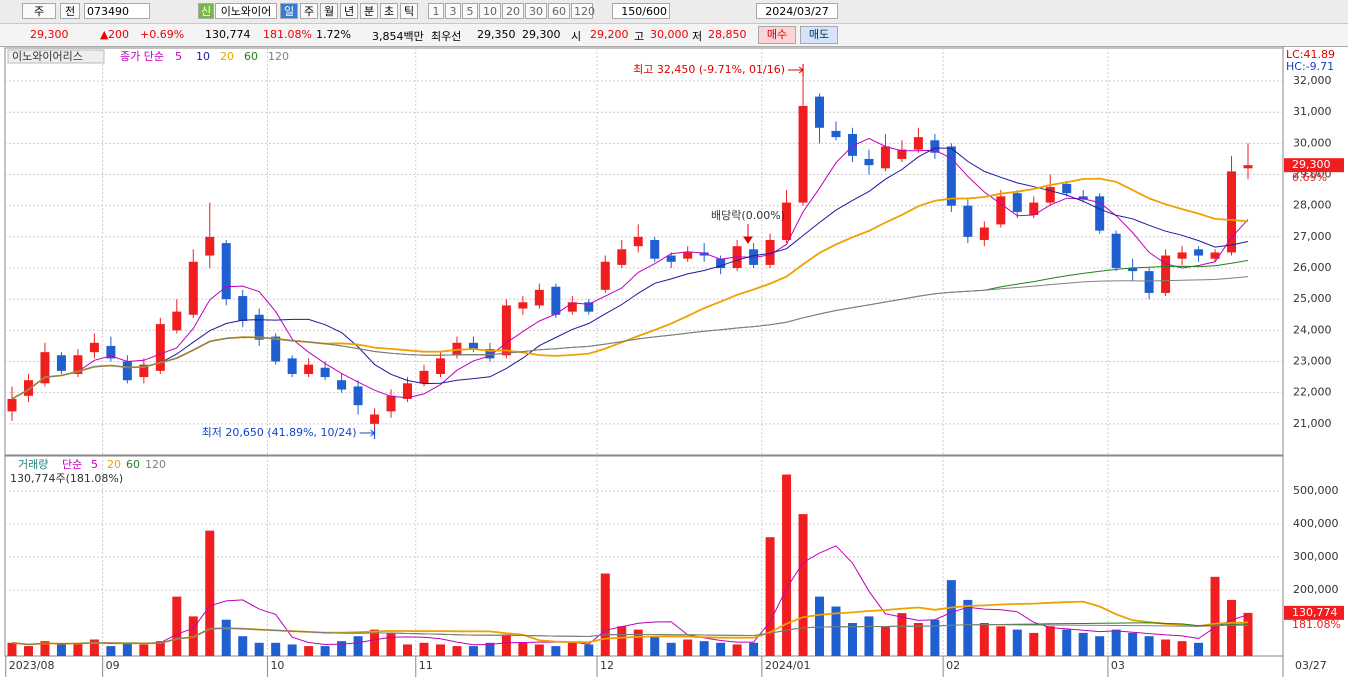  I want to click on quote-volume-ratio: 181.08%, so click(287, 34).